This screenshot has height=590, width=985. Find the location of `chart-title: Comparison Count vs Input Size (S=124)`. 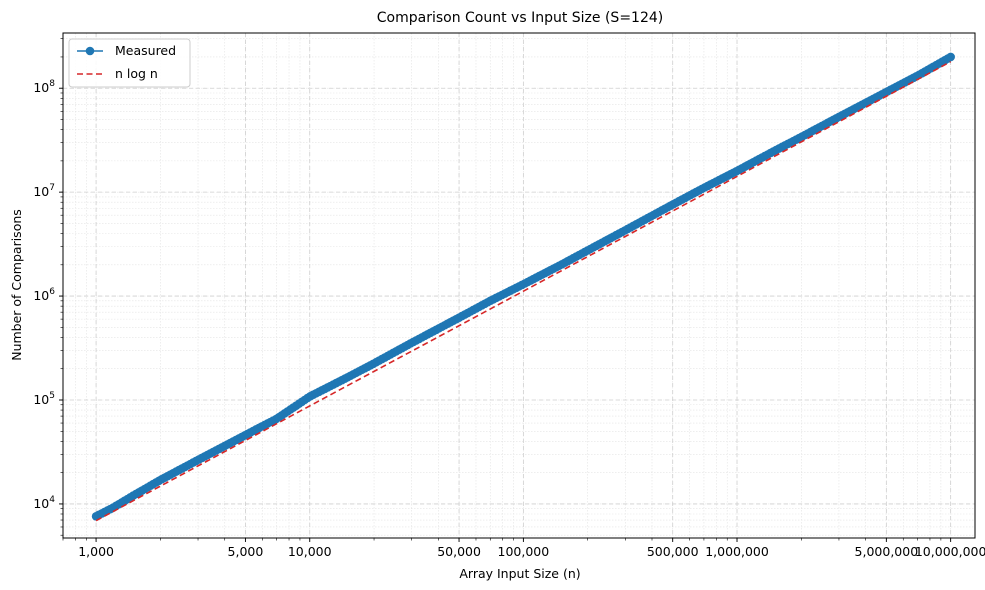

chart-title: Comparison Count vs Input Size (S=124) is located at coordinates (520, 18).